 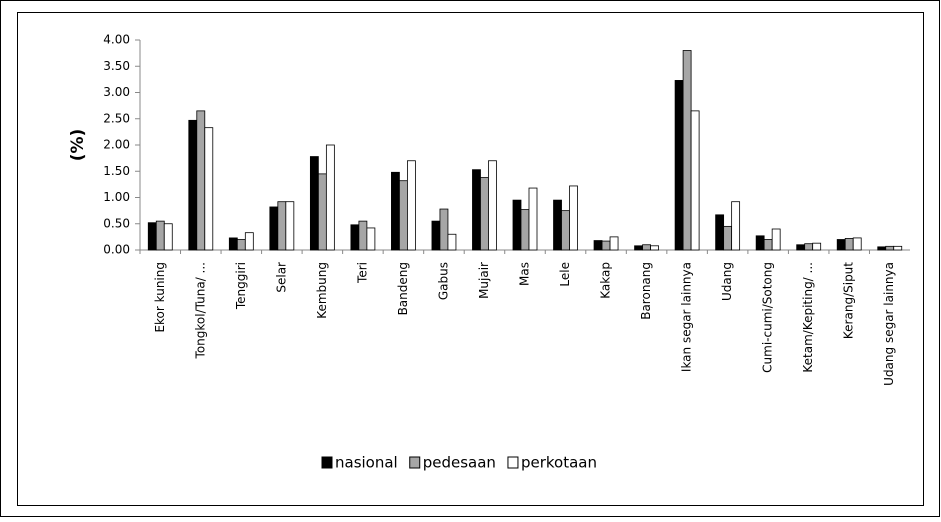 What do you see at coordinates (443, 281) in the screenshot?
I see `x-tick-label: Gabus` at bounding box center [443, 281].